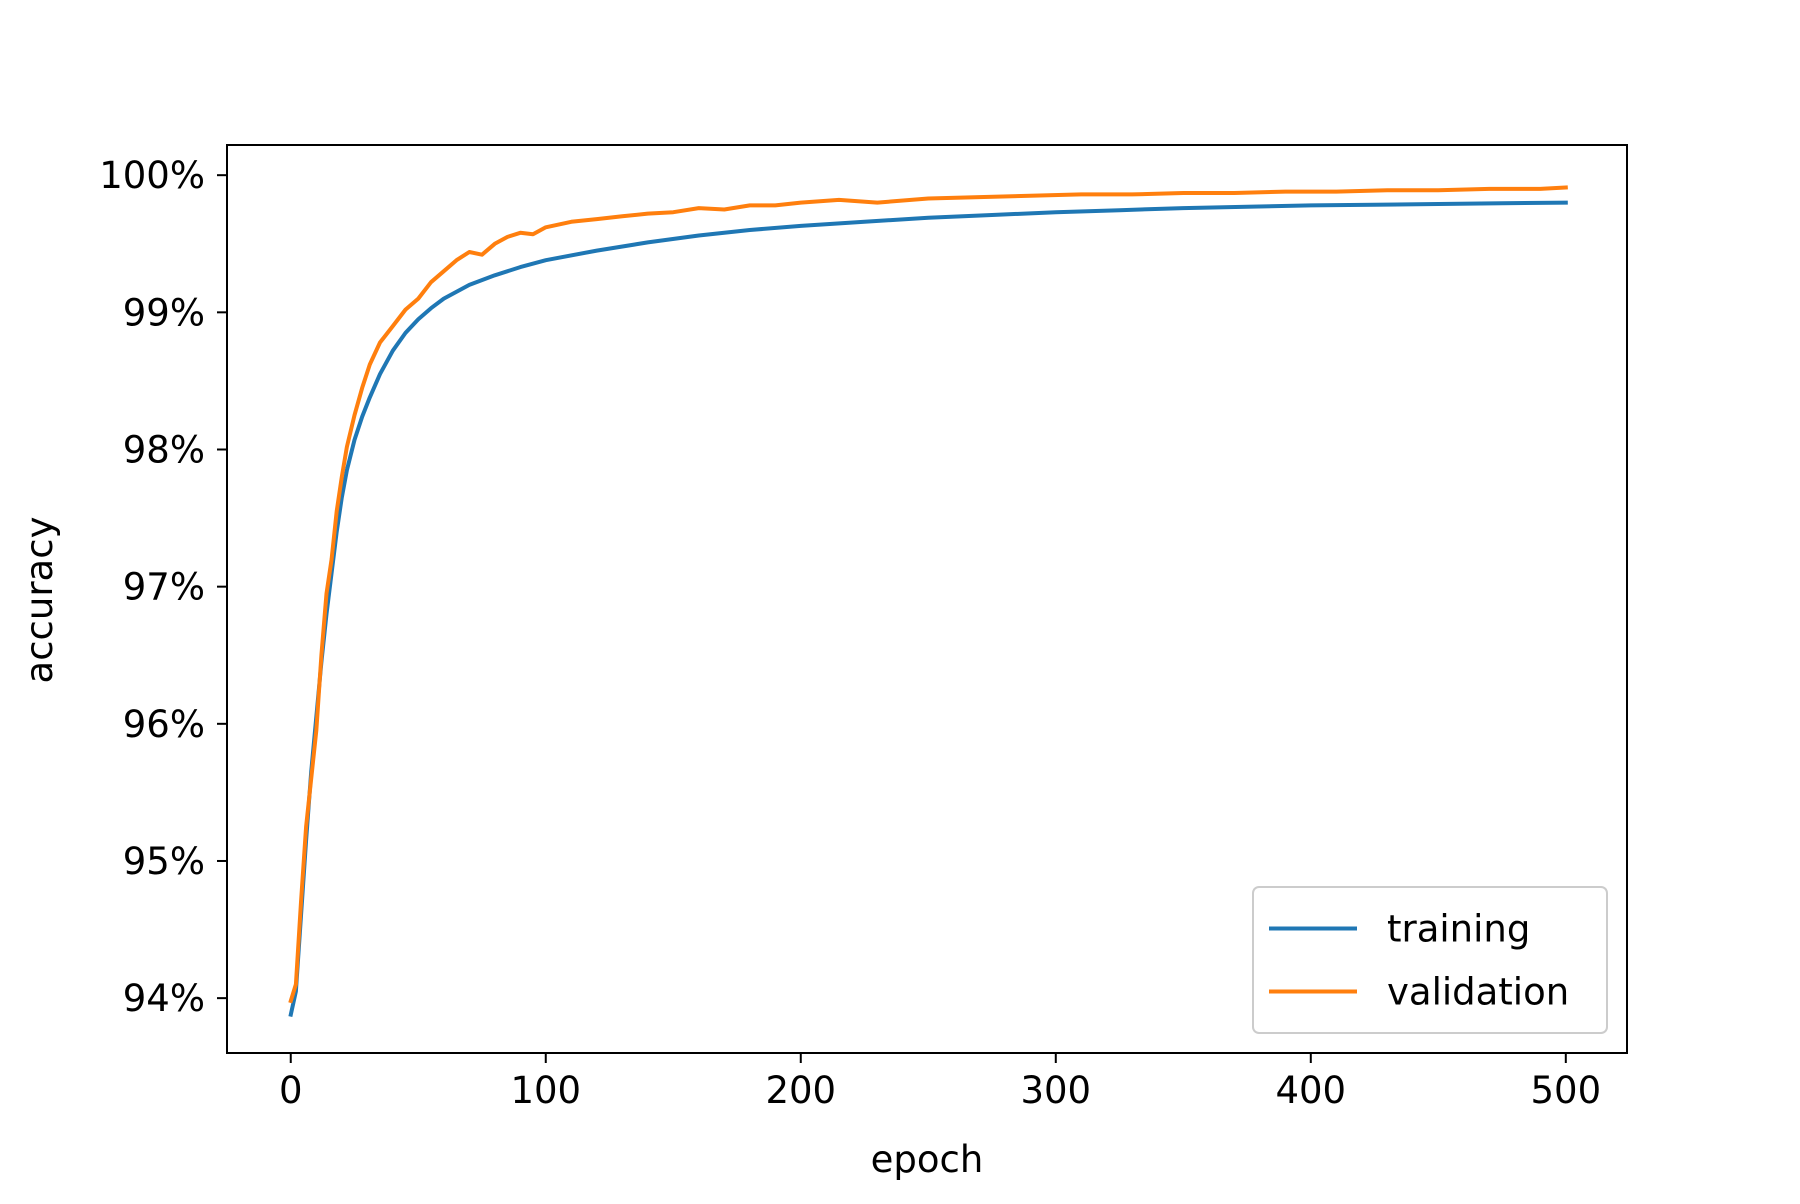  I want to click on y-tick-label: 99%, so click(164, 312).